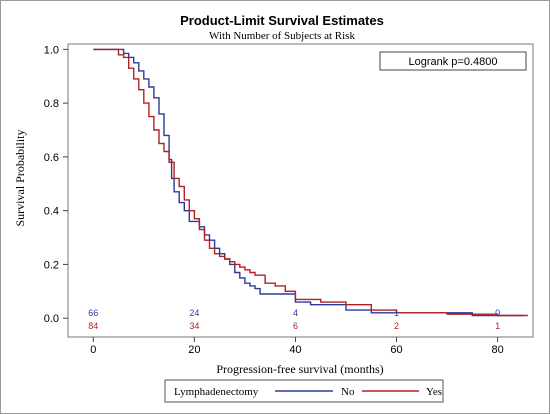 This screenshot has width=550, height=414. Describe the element at coordinates (194, 326) in the screenshot. I see `at-risk-yes-count: 34` at that location.